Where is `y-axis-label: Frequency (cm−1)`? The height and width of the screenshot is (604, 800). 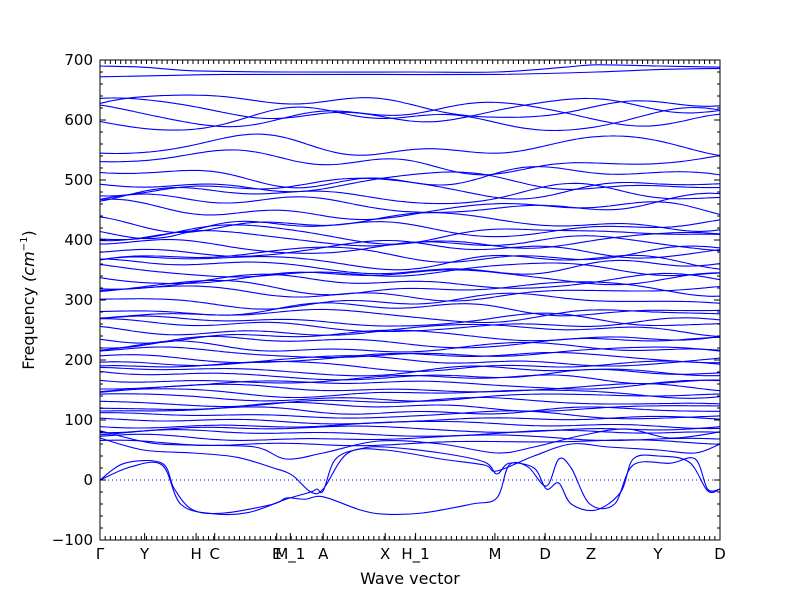
y-axis-label: Frequency (cm−1) is located at coordinates (28, 299).